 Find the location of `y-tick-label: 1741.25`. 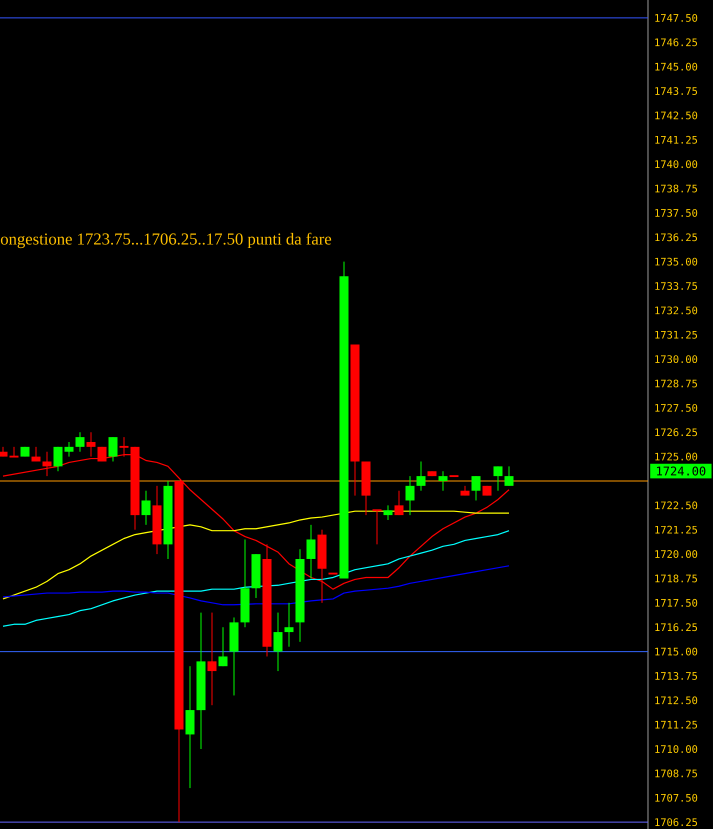

y-tick-label: 1741.25 is located at coordinates (676, 140).